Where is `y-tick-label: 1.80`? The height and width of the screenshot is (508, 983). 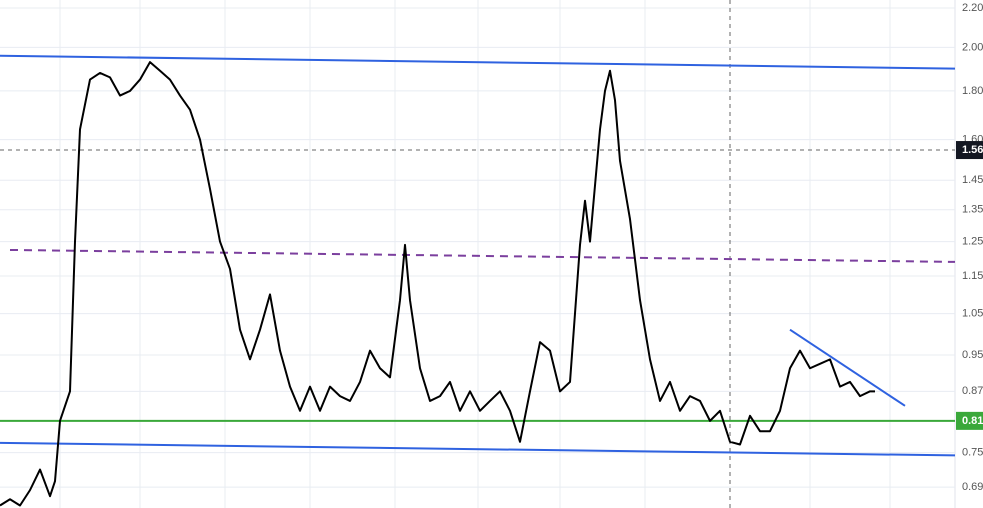
y-tick-label: 1.80 is located at coordinates (972, 91).